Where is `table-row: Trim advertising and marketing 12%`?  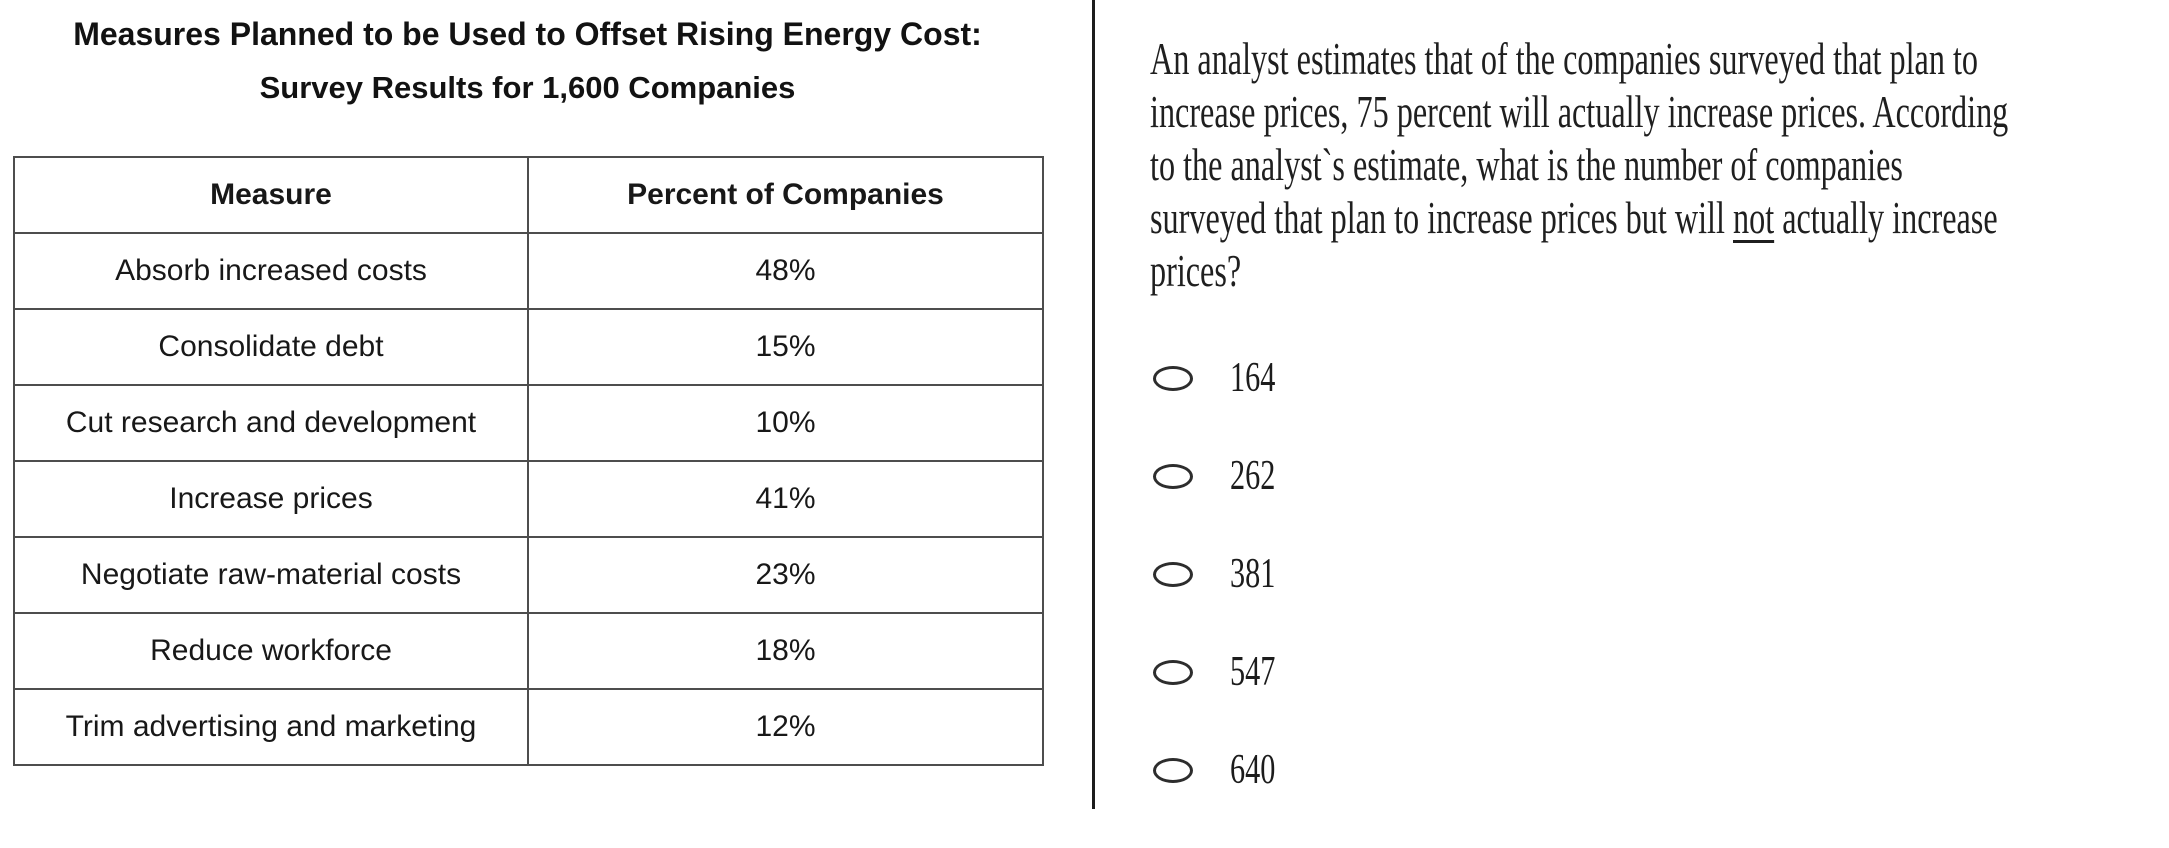 table-row: Trim advertising and marketing 12% is located at coordinates (528, 727).